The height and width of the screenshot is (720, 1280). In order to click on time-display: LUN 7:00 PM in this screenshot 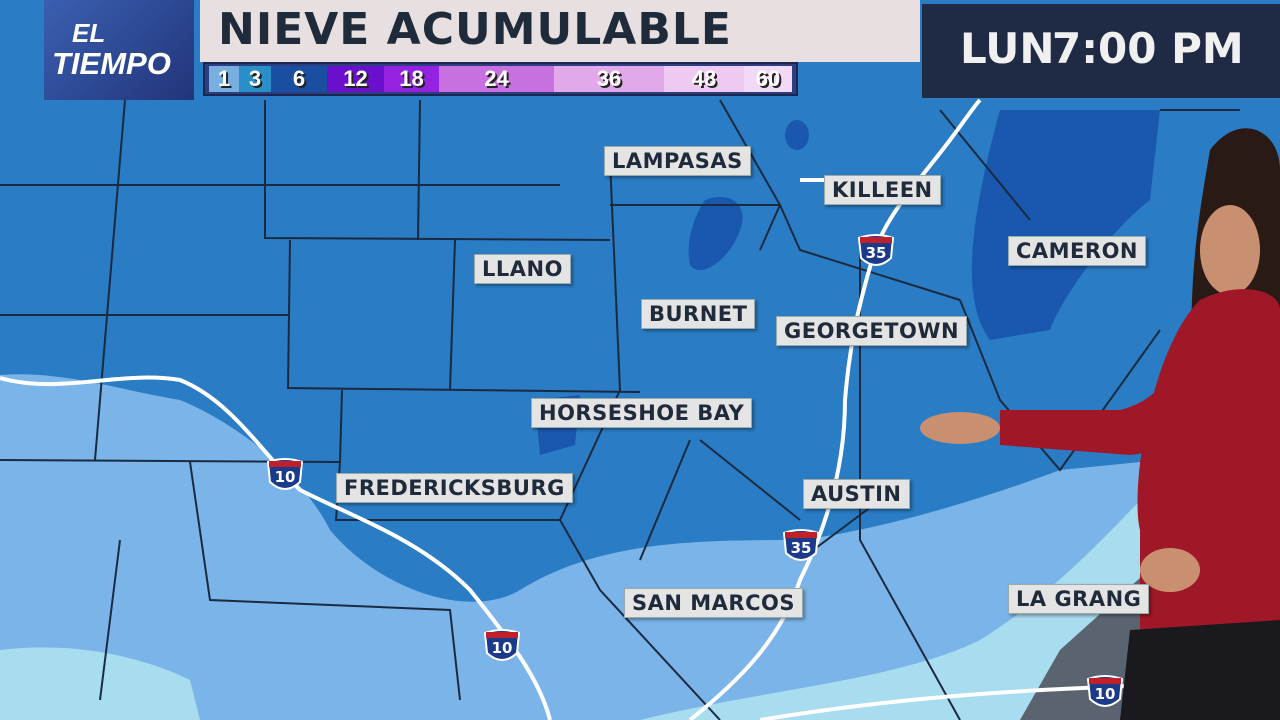, I will do `click(1101, 51)`.